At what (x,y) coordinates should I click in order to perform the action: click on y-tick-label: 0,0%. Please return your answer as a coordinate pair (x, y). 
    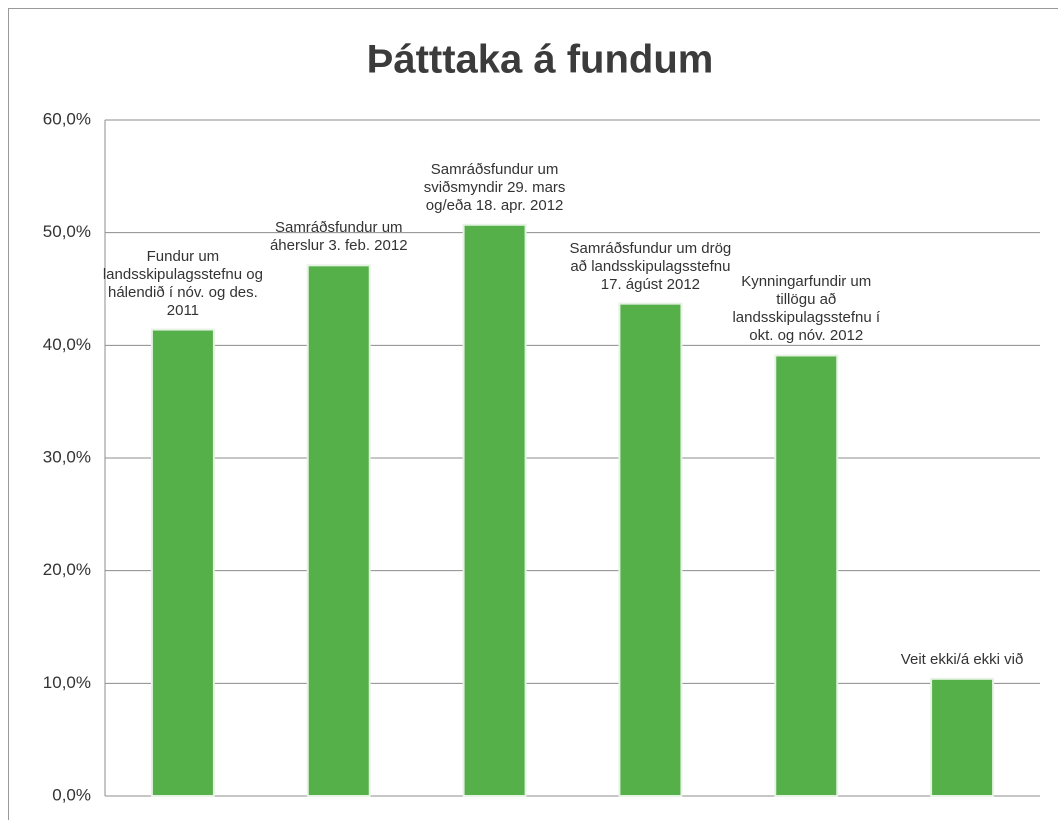
    Looking at the image, I should click on (71, 794).